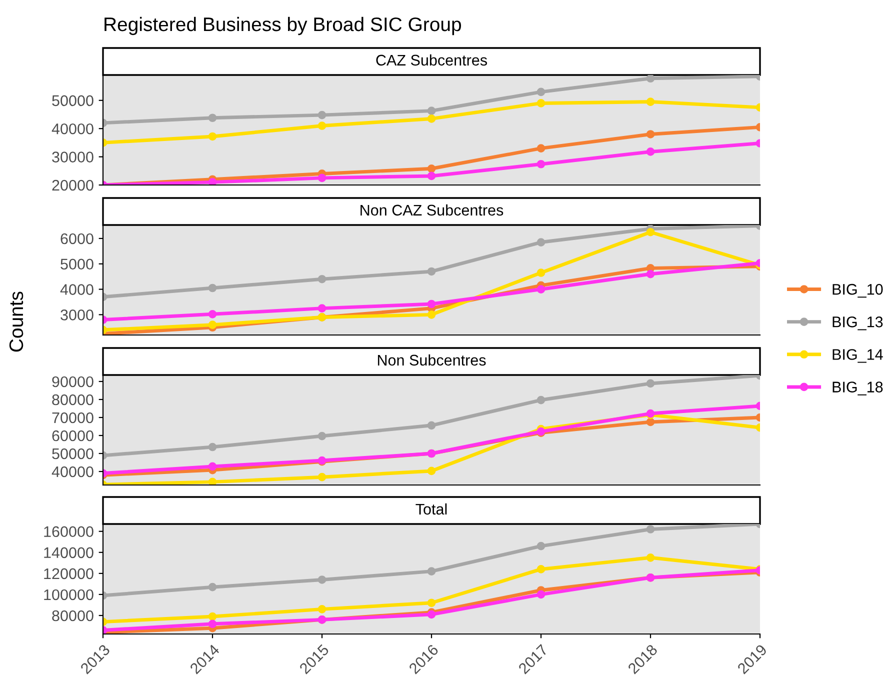  I want to click on y-tick-label: 100000, so click(69, 594).